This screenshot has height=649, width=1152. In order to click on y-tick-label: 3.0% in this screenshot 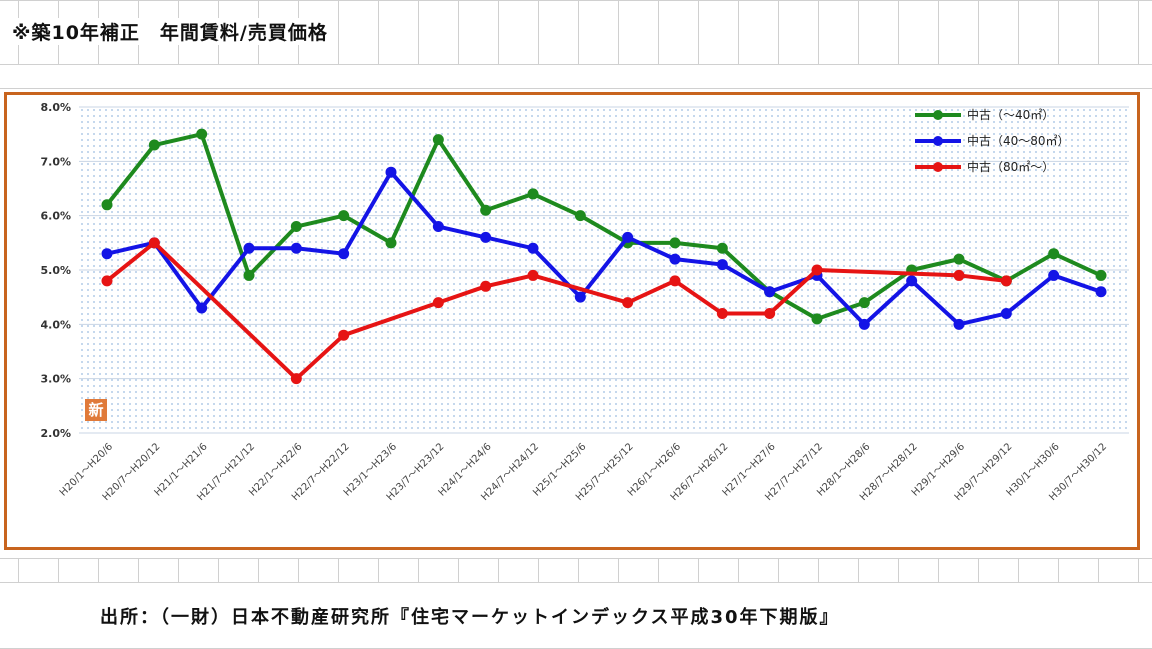, I will do `click(55, 379)`.